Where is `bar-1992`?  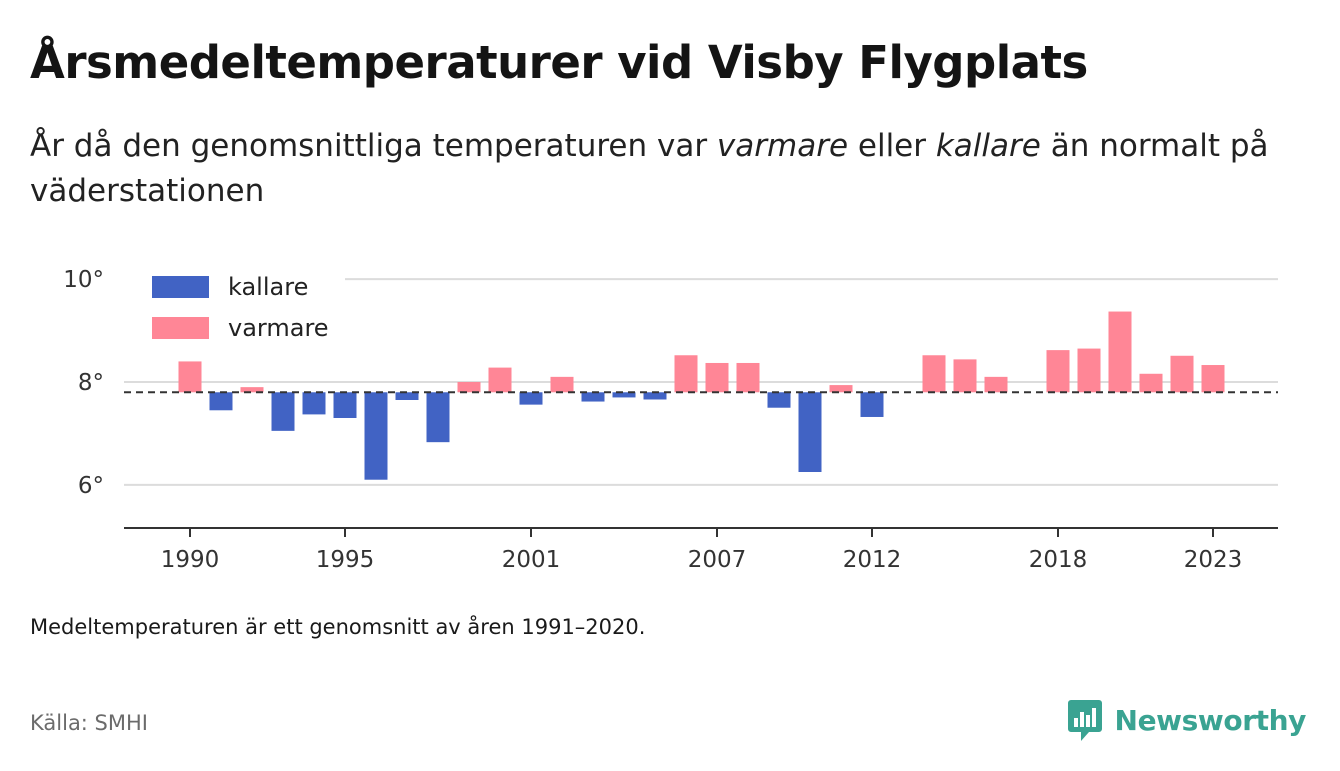
bar-1992 is located at coordinates (252, 390).